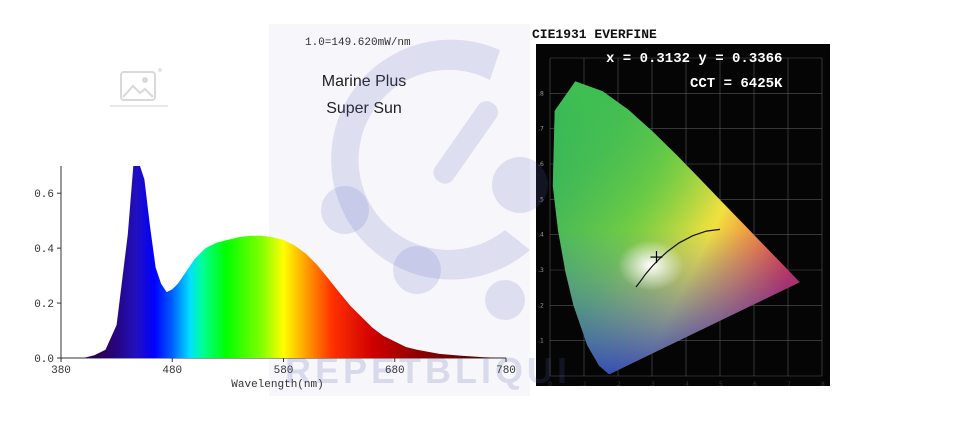  Describe the element at coordinates (822, 384) in the screenshot. I see `cie-x-tick-label: .8` at that location.